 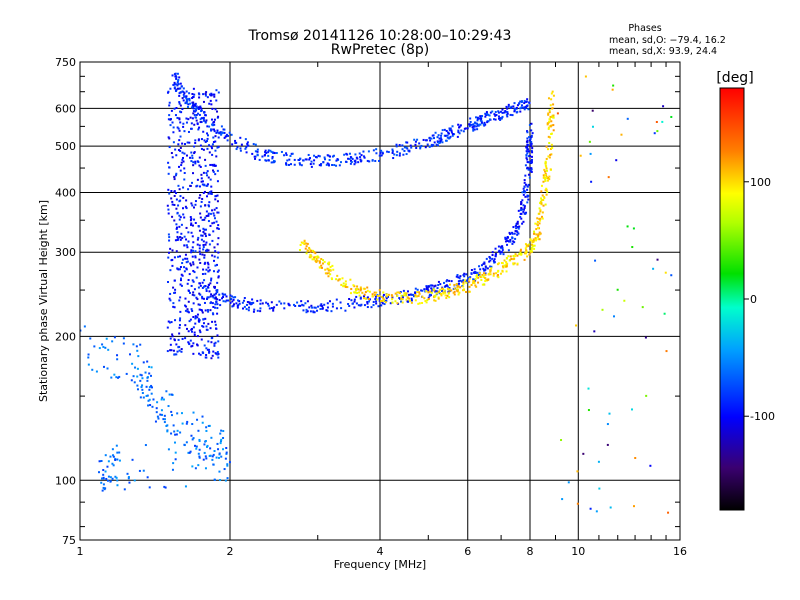 What do you see at coordinates (380, 564) in the screenshot?
I see `x-axis-label: Frequency [MHz]` at bounding box center [380, 564].